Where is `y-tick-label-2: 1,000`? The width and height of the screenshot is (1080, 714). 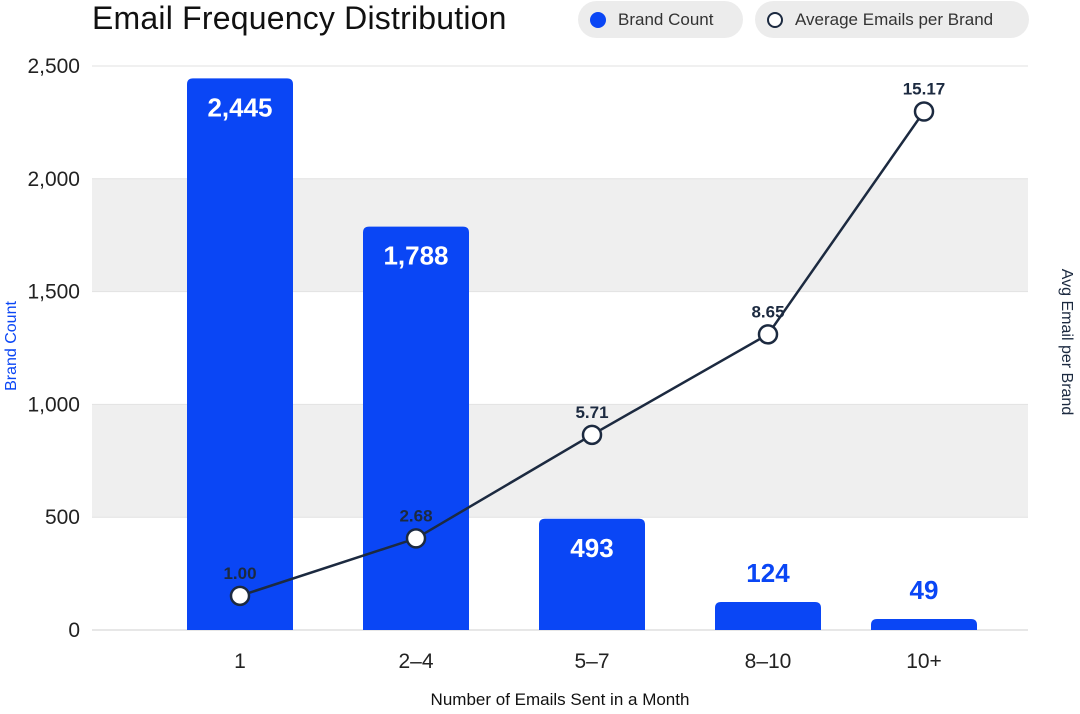 y-tick-label-2: 1,000 is located at coordinates (53, 404).